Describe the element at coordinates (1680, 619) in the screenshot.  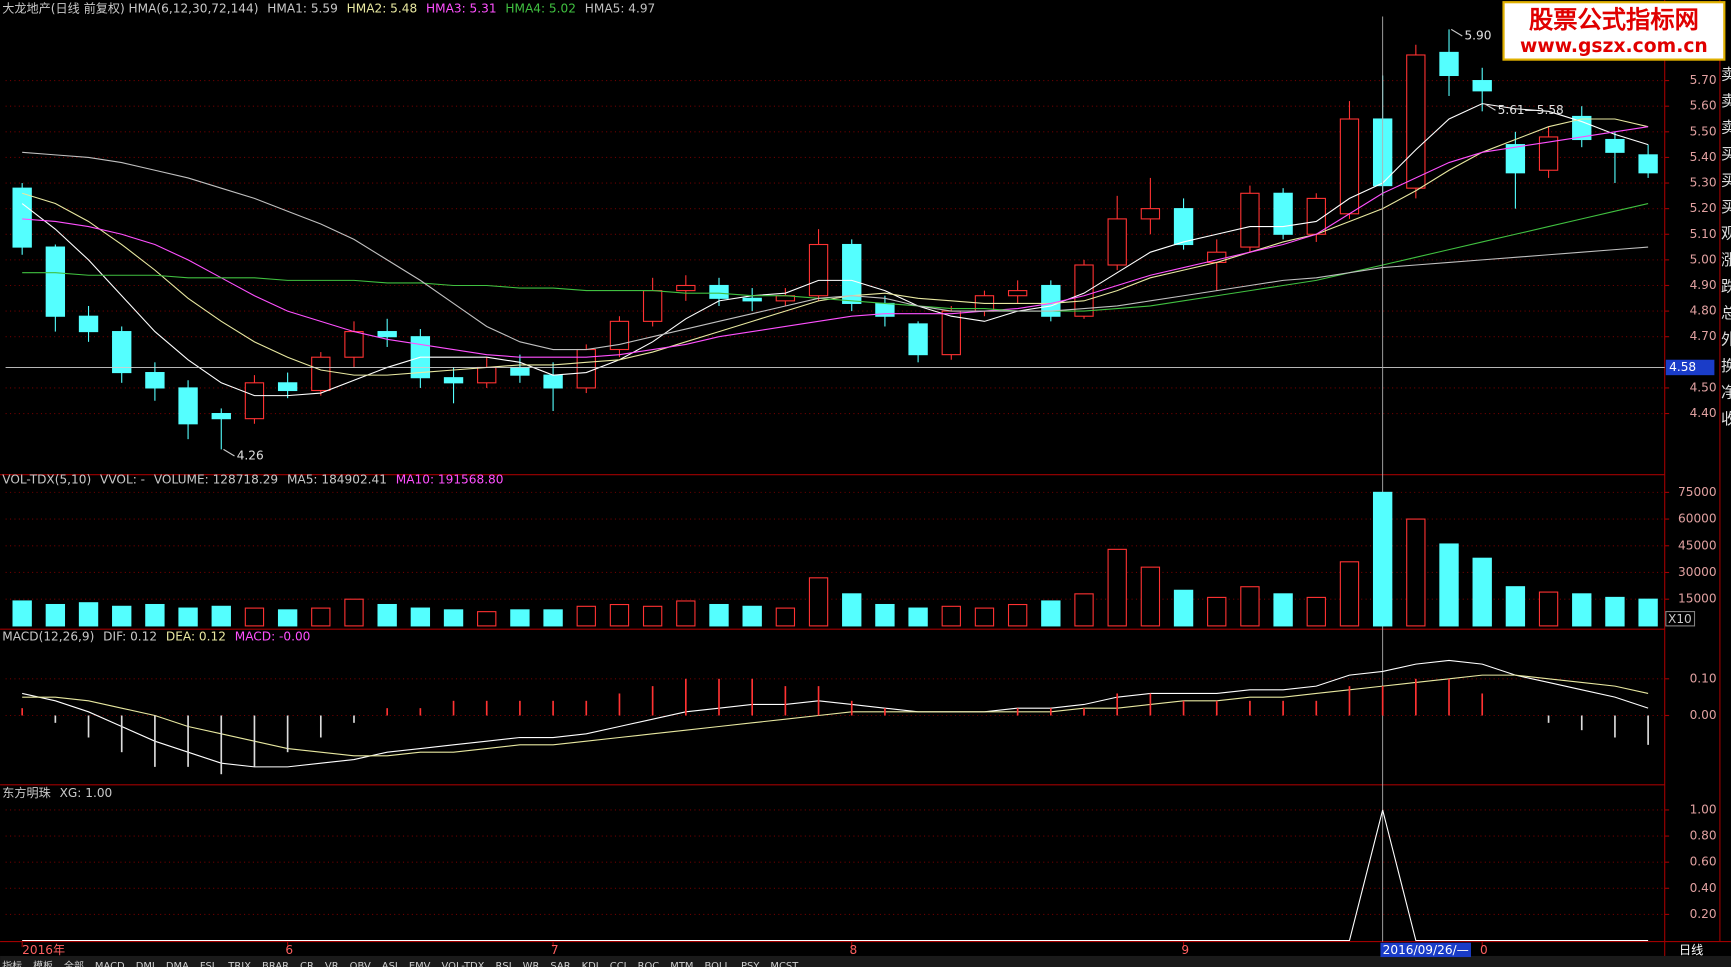
I see `unit-label: X10` at that location.